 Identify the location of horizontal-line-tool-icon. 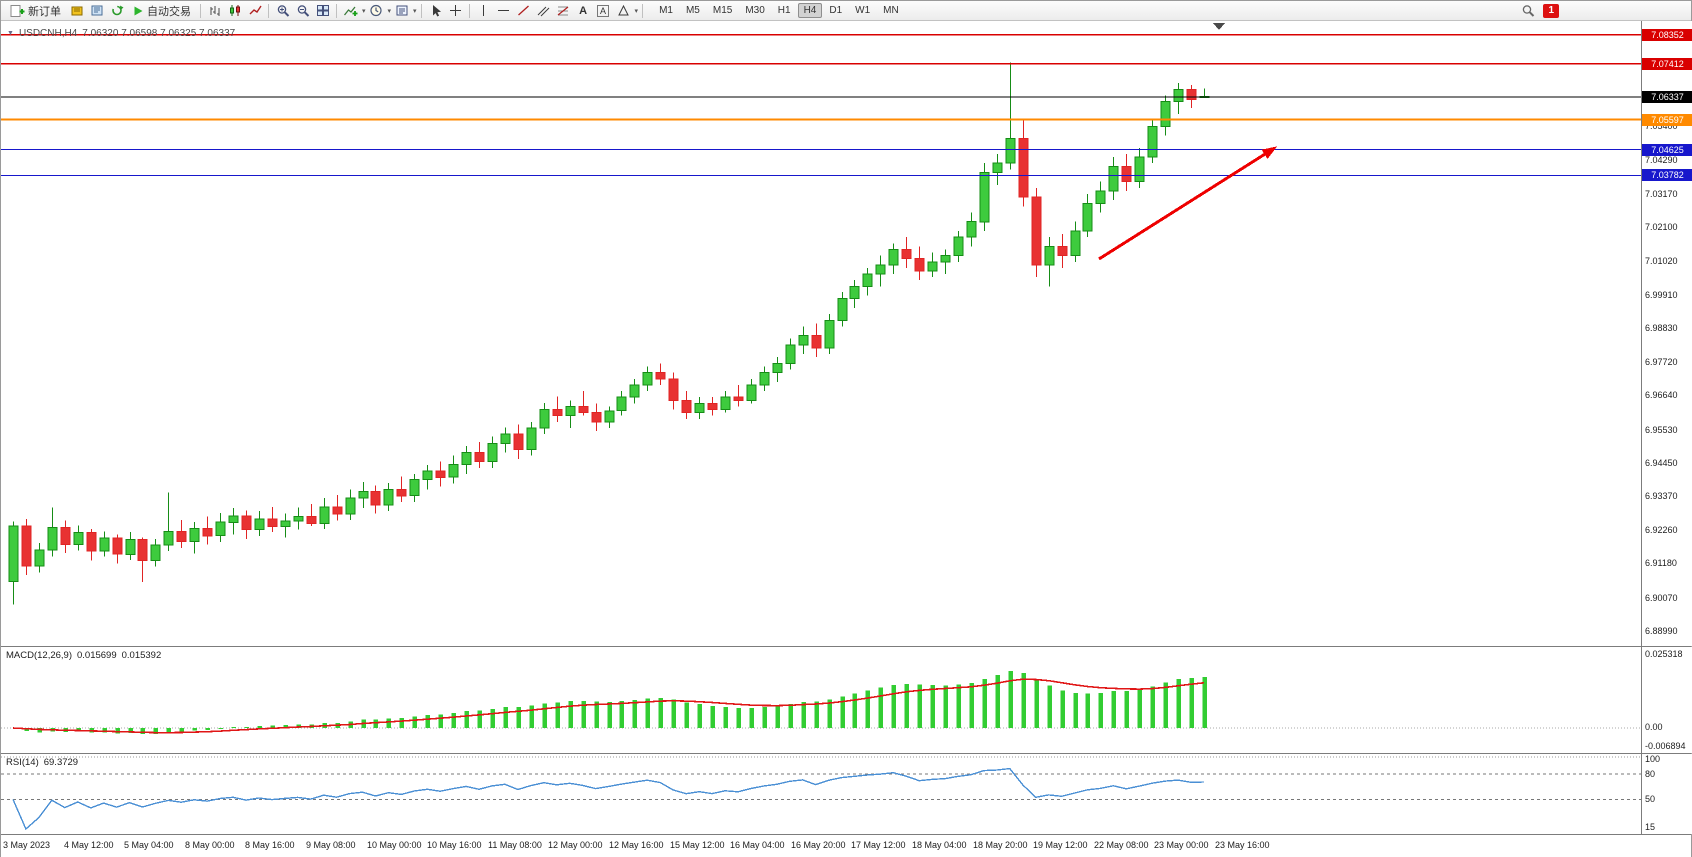
(503, 10).